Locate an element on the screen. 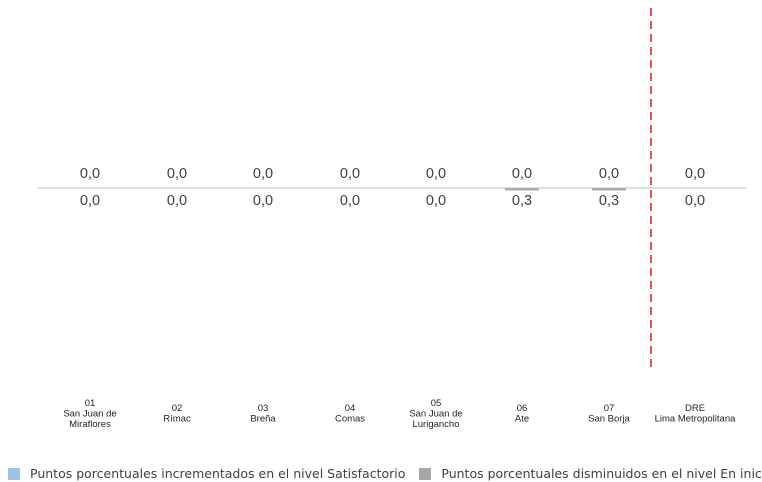  category-label-03-line-1: Breña is located at coordinates (263, 419).